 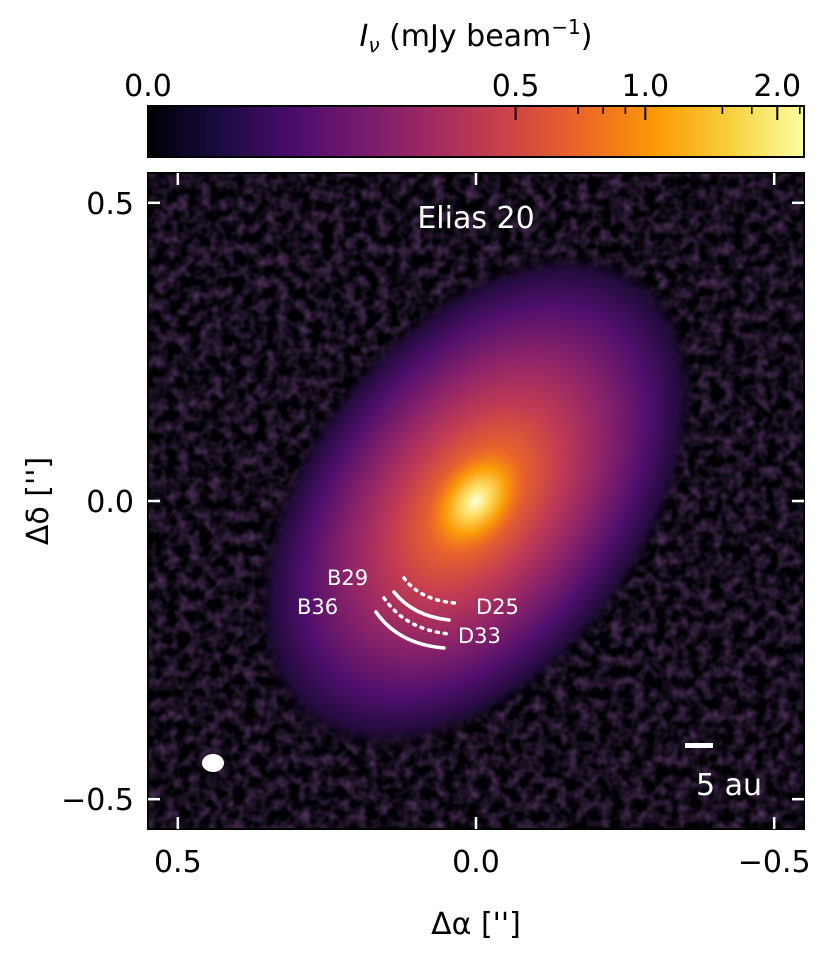 What do you see at coordinates (110, 502) in the screenshot?
I see `y-tick-label: 0.0` at bounding box center [110, 502].